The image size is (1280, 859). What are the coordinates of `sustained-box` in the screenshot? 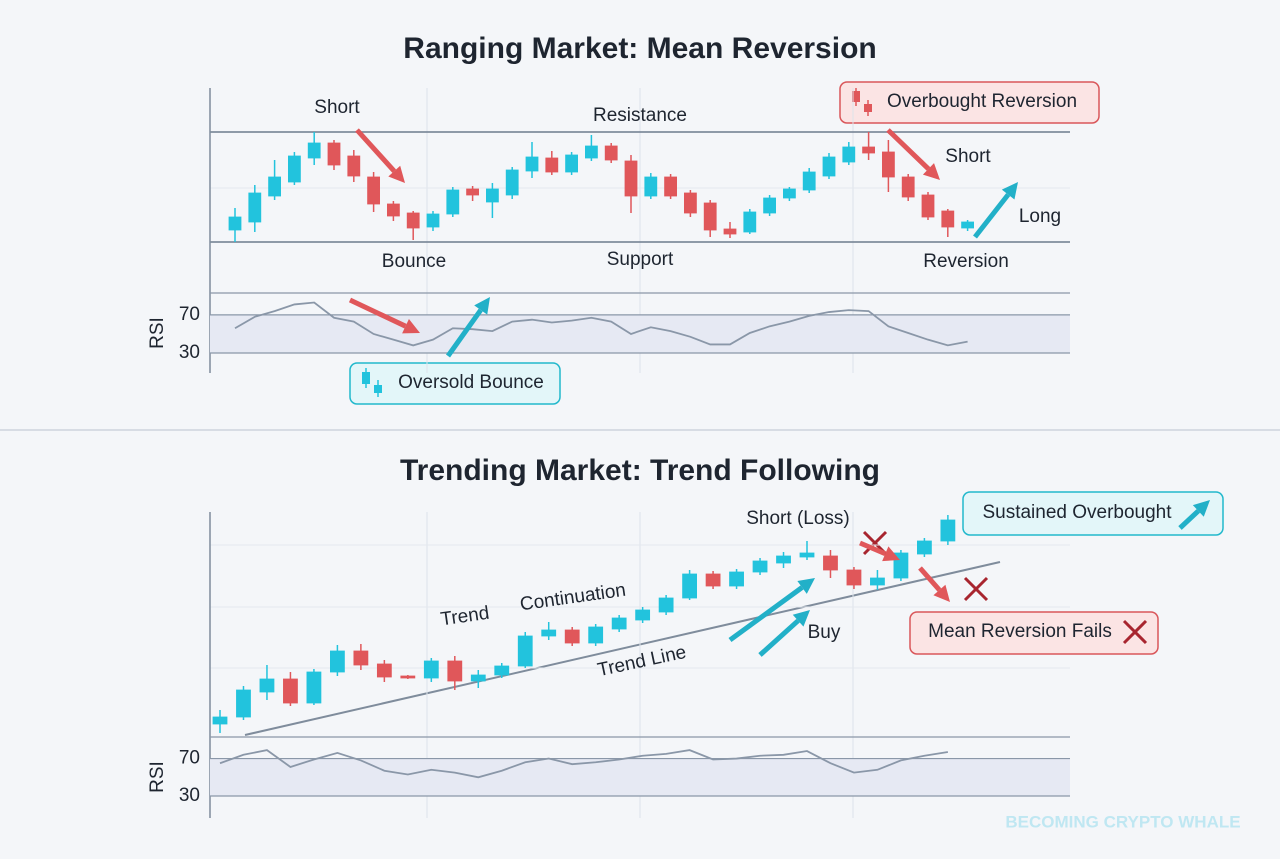 It's located at (1093, 513).